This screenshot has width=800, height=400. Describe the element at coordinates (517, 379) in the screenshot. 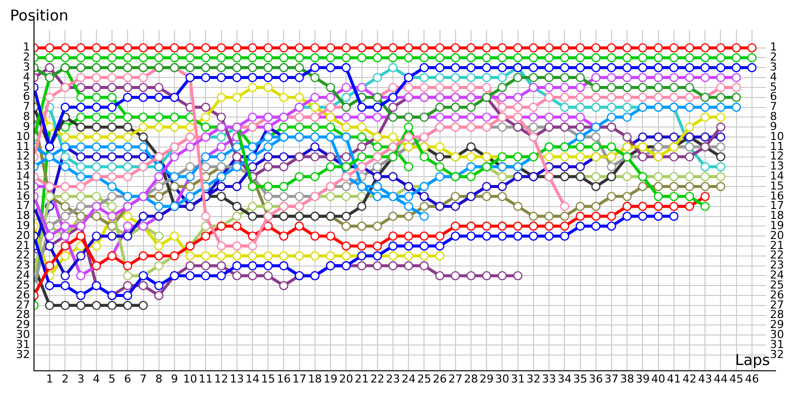

I see `x-tick-label: 31` at that location.